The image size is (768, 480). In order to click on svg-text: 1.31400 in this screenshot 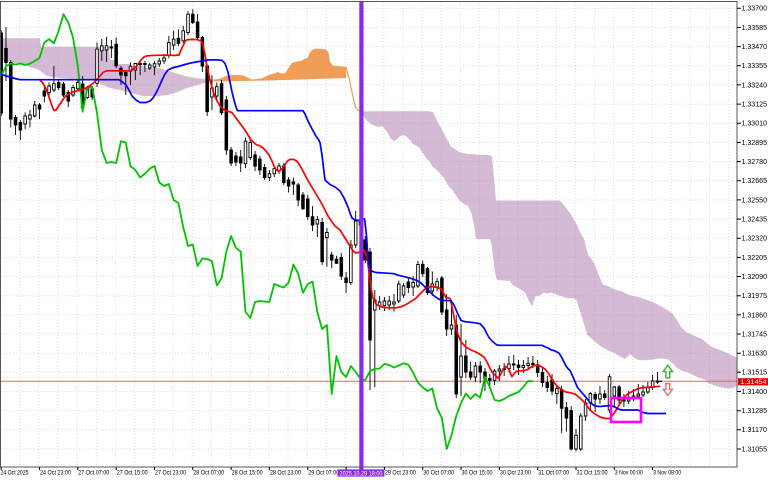, I will do `click(755, 392)`.